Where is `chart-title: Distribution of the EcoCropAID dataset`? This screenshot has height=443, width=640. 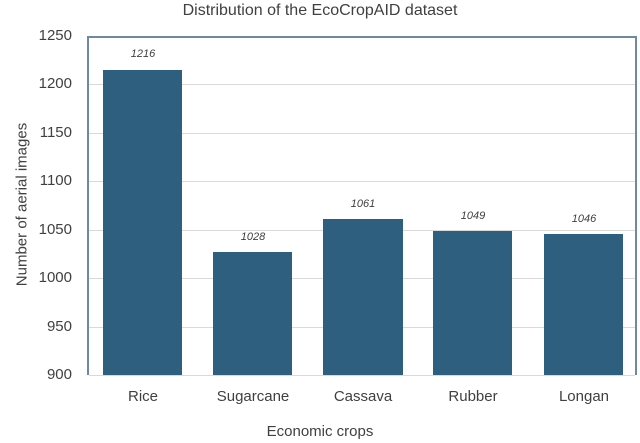
chart-title: Distribution of the EcoCropAID dataset is located at coordinates (320, 10).